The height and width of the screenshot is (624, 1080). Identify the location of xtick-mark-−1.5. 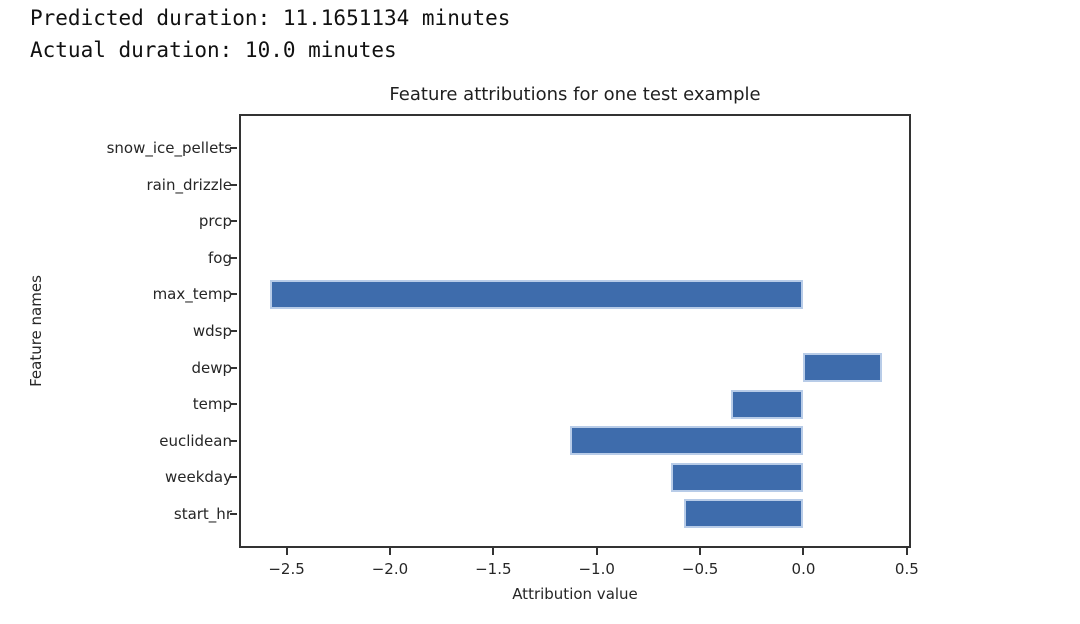
(493, 551).